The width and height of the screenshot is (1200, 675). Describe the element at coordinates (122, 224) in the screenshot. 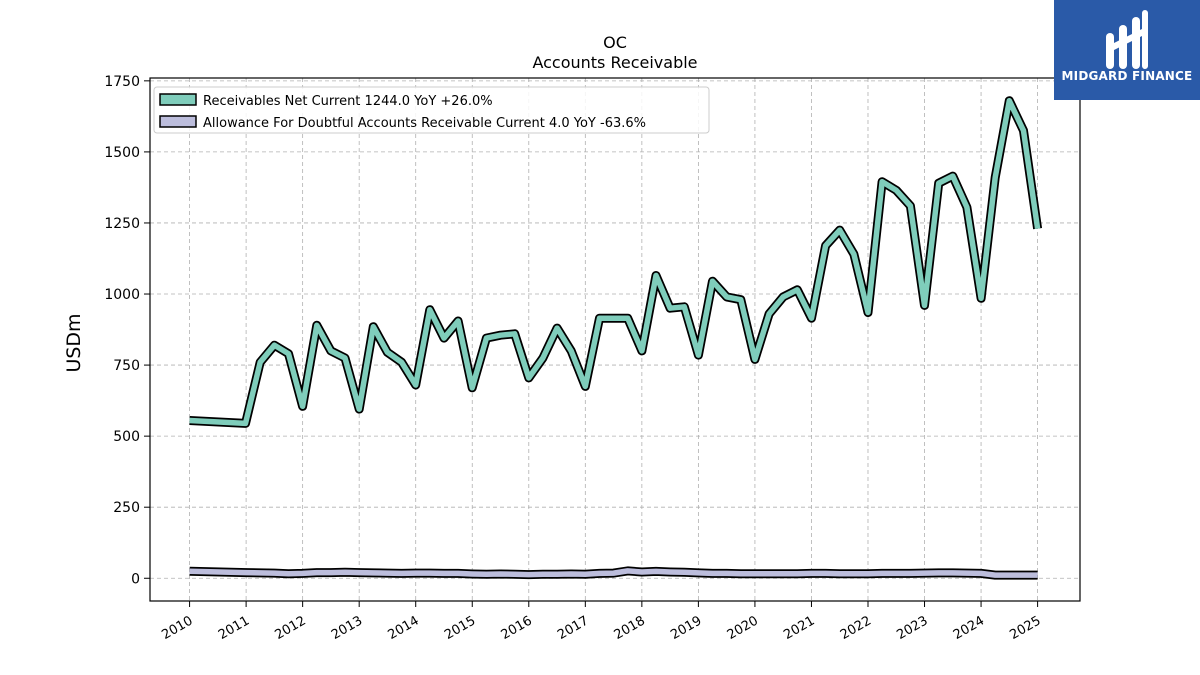

I see `y-tick-label: 1250` at that location.